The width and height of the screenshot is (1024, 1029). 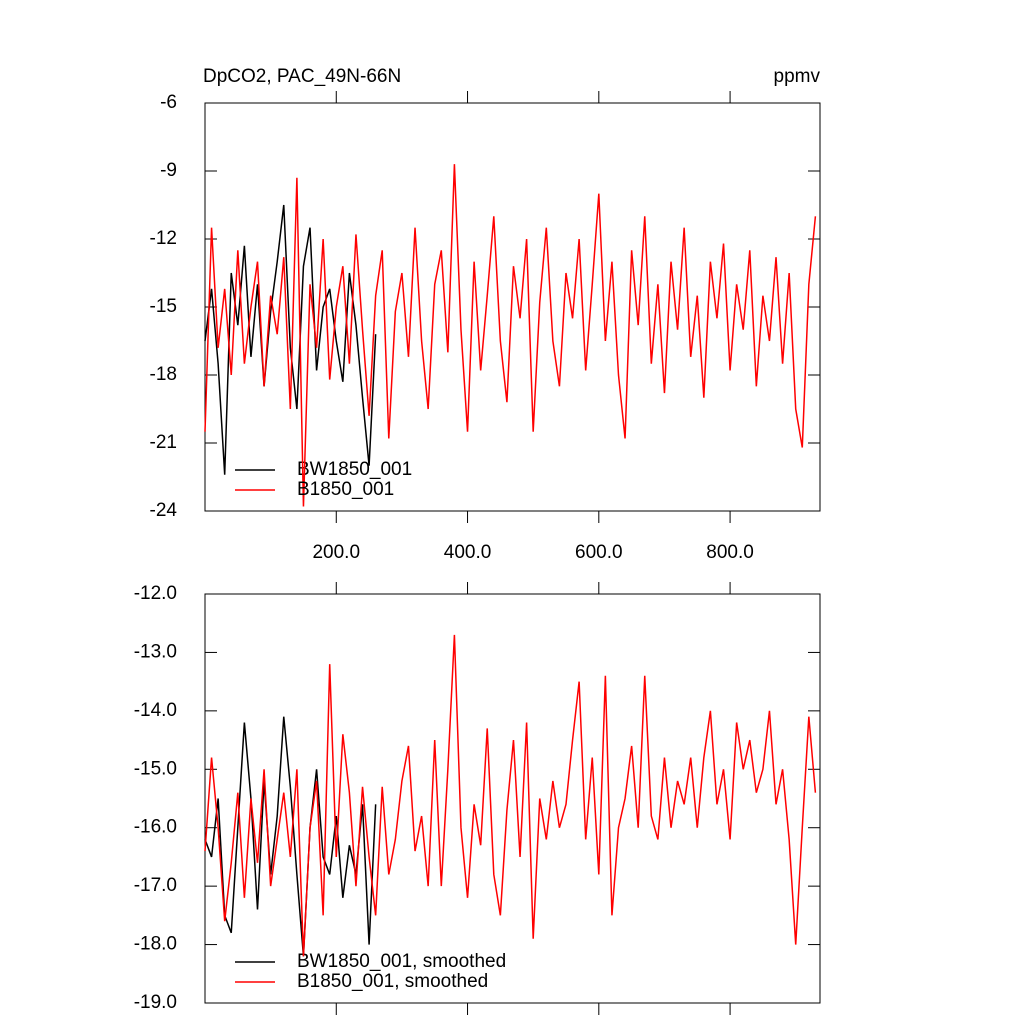 What do you see at coordinates (155, 651) in the screenshot?
I see `y-tick-label: -13.0` at bounding box center [155, 651].